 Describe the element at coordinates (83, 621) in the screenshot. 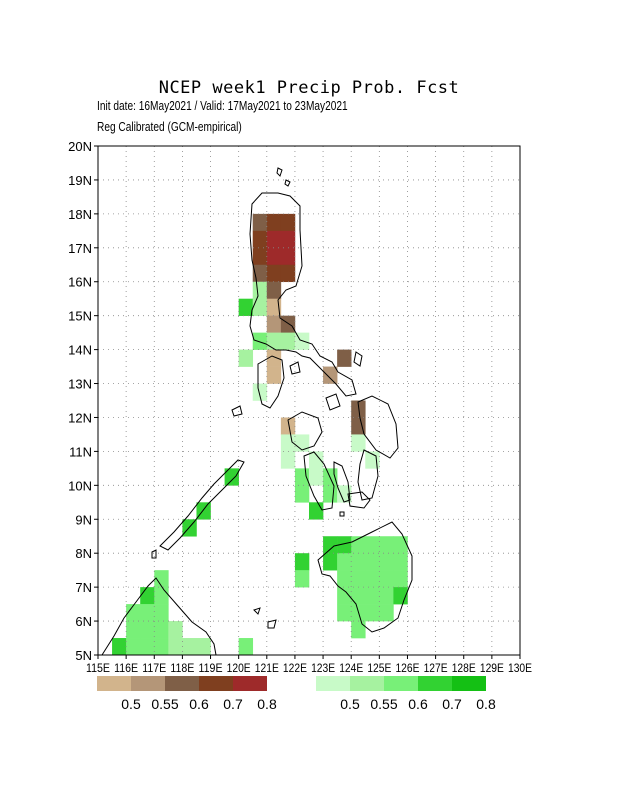

I see `lat-tick-label: 6N` at that location.